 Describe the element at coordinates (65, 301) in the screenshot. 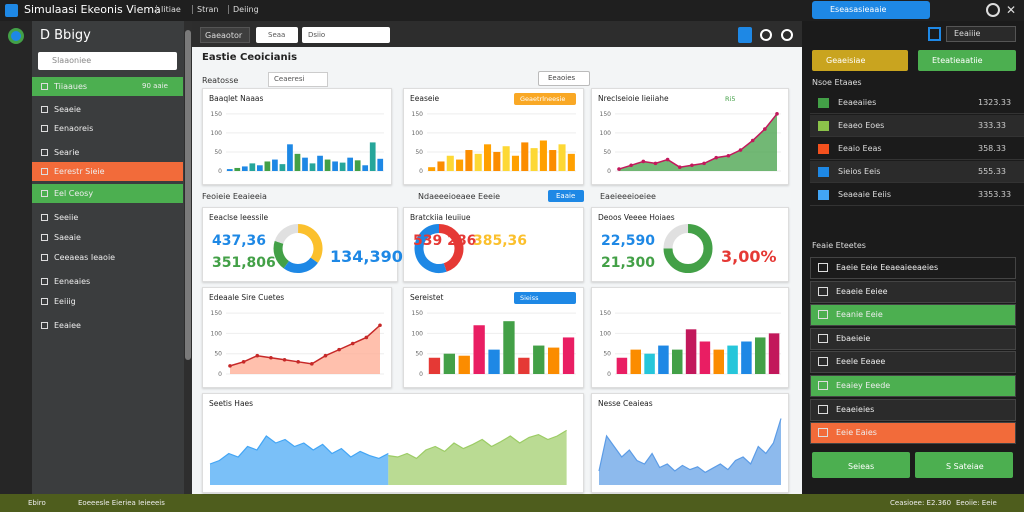

I see `item-label: Eeiiig` at that location.